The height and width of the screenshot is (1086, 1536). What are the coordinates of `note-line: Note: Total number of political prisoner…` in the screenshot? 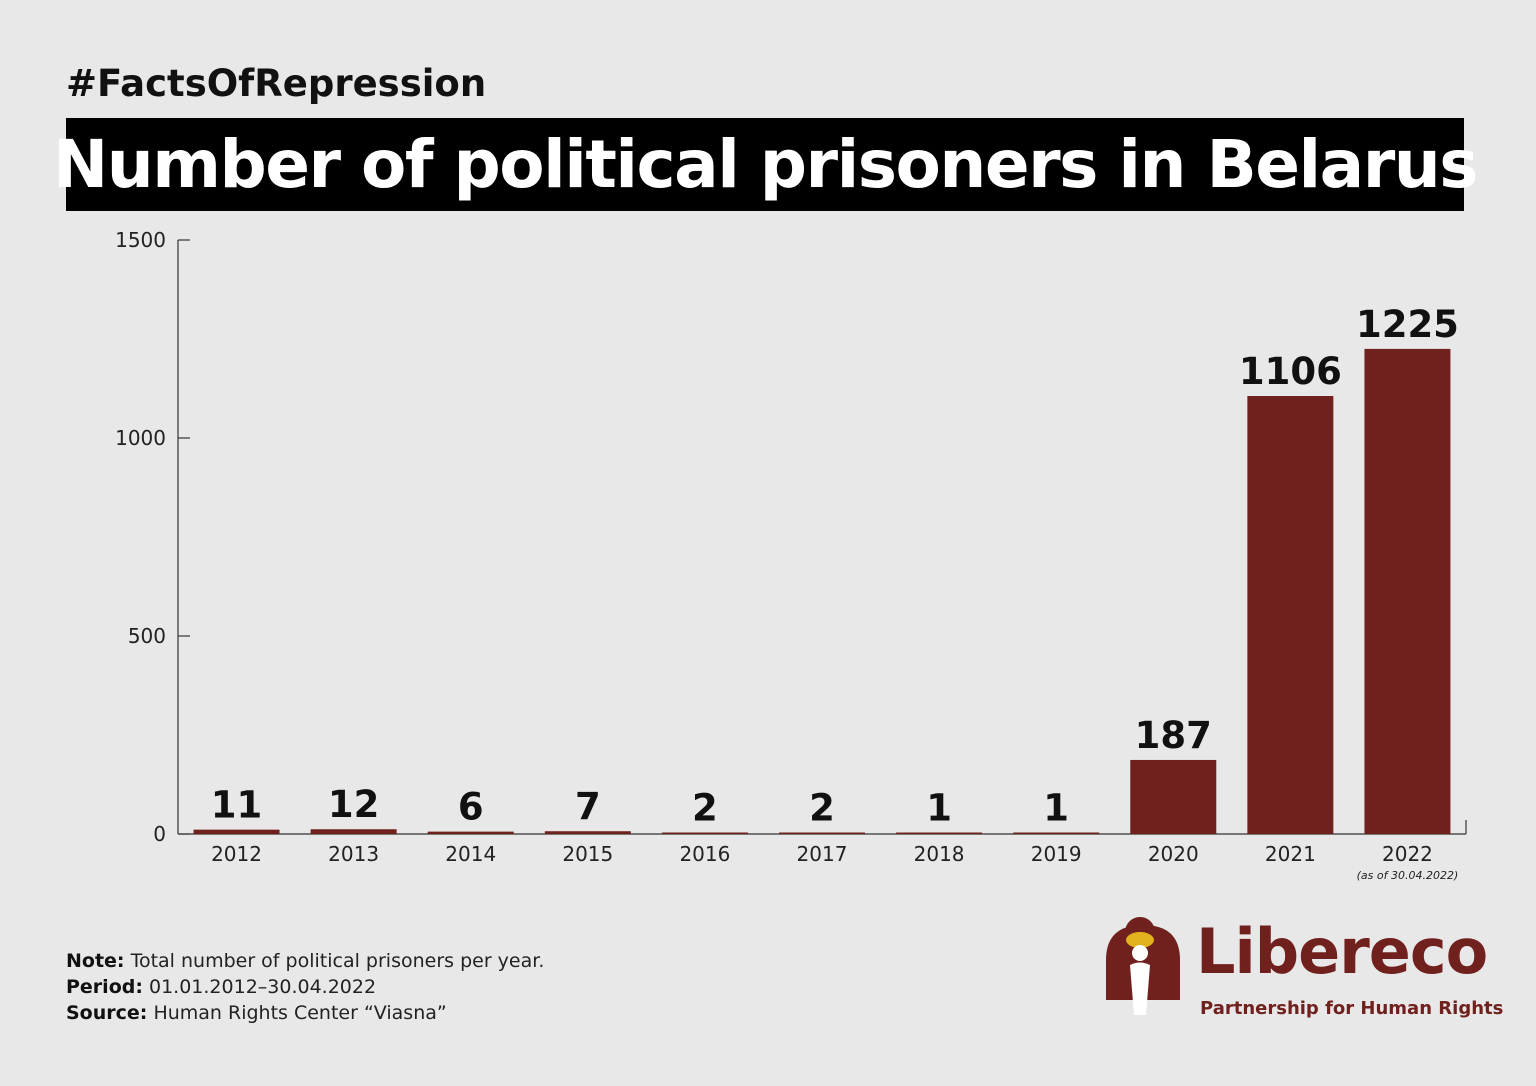 It's located at (305, 961).